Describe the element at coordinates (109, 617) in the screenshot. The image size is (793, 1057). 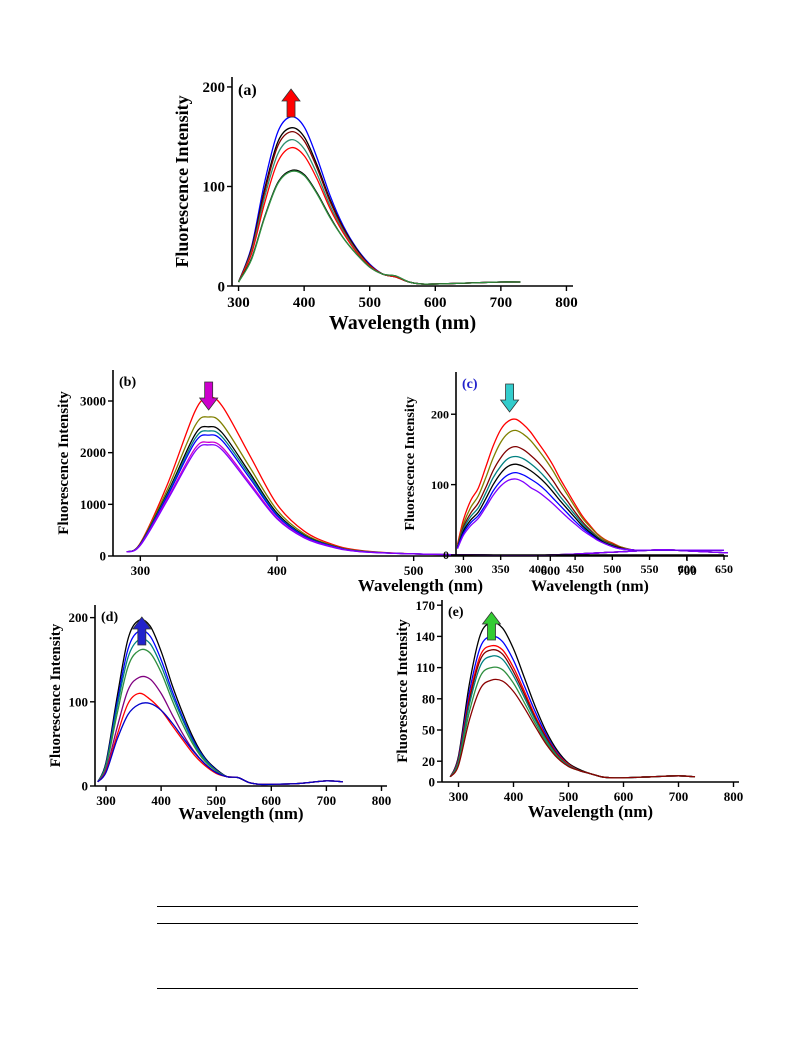
I see `panel-label: (d)` at that location.